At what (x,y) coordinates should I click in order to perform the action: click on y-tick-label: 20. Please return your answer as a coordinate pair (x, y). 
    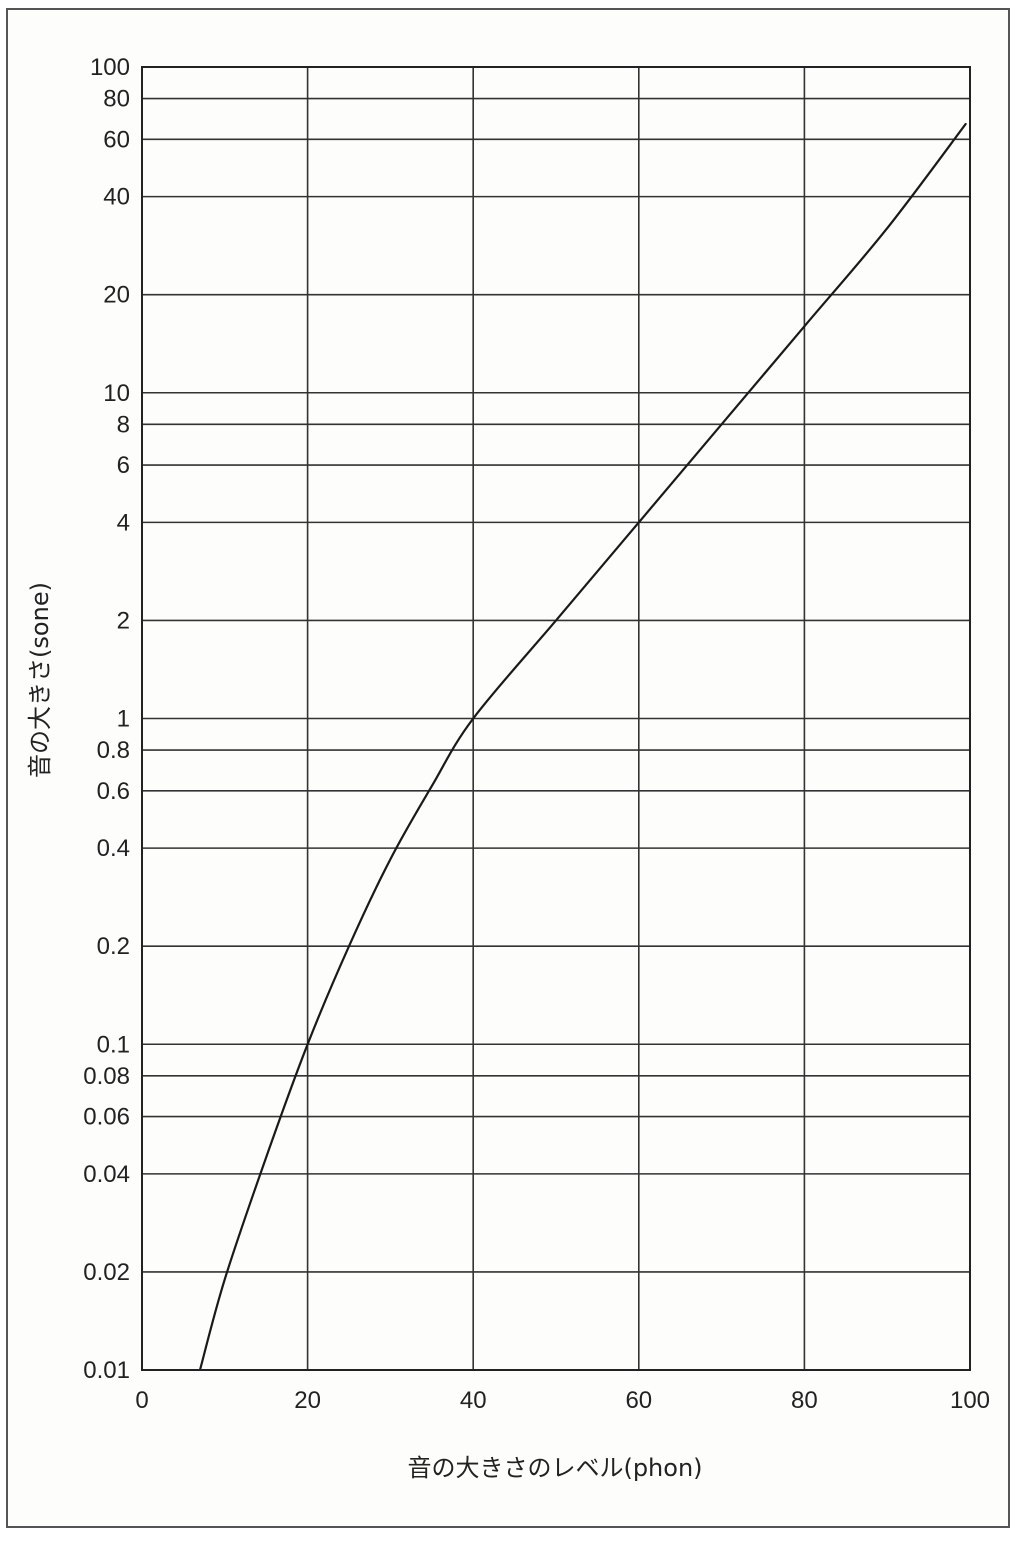
    Looking at the image, I should click on (116, 295).